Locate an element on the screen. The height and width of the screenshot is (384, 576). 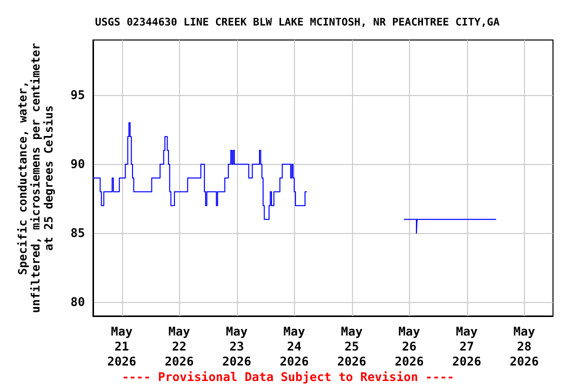
x-tick-label: May 28 2026 is located at coordinates (524, 346).